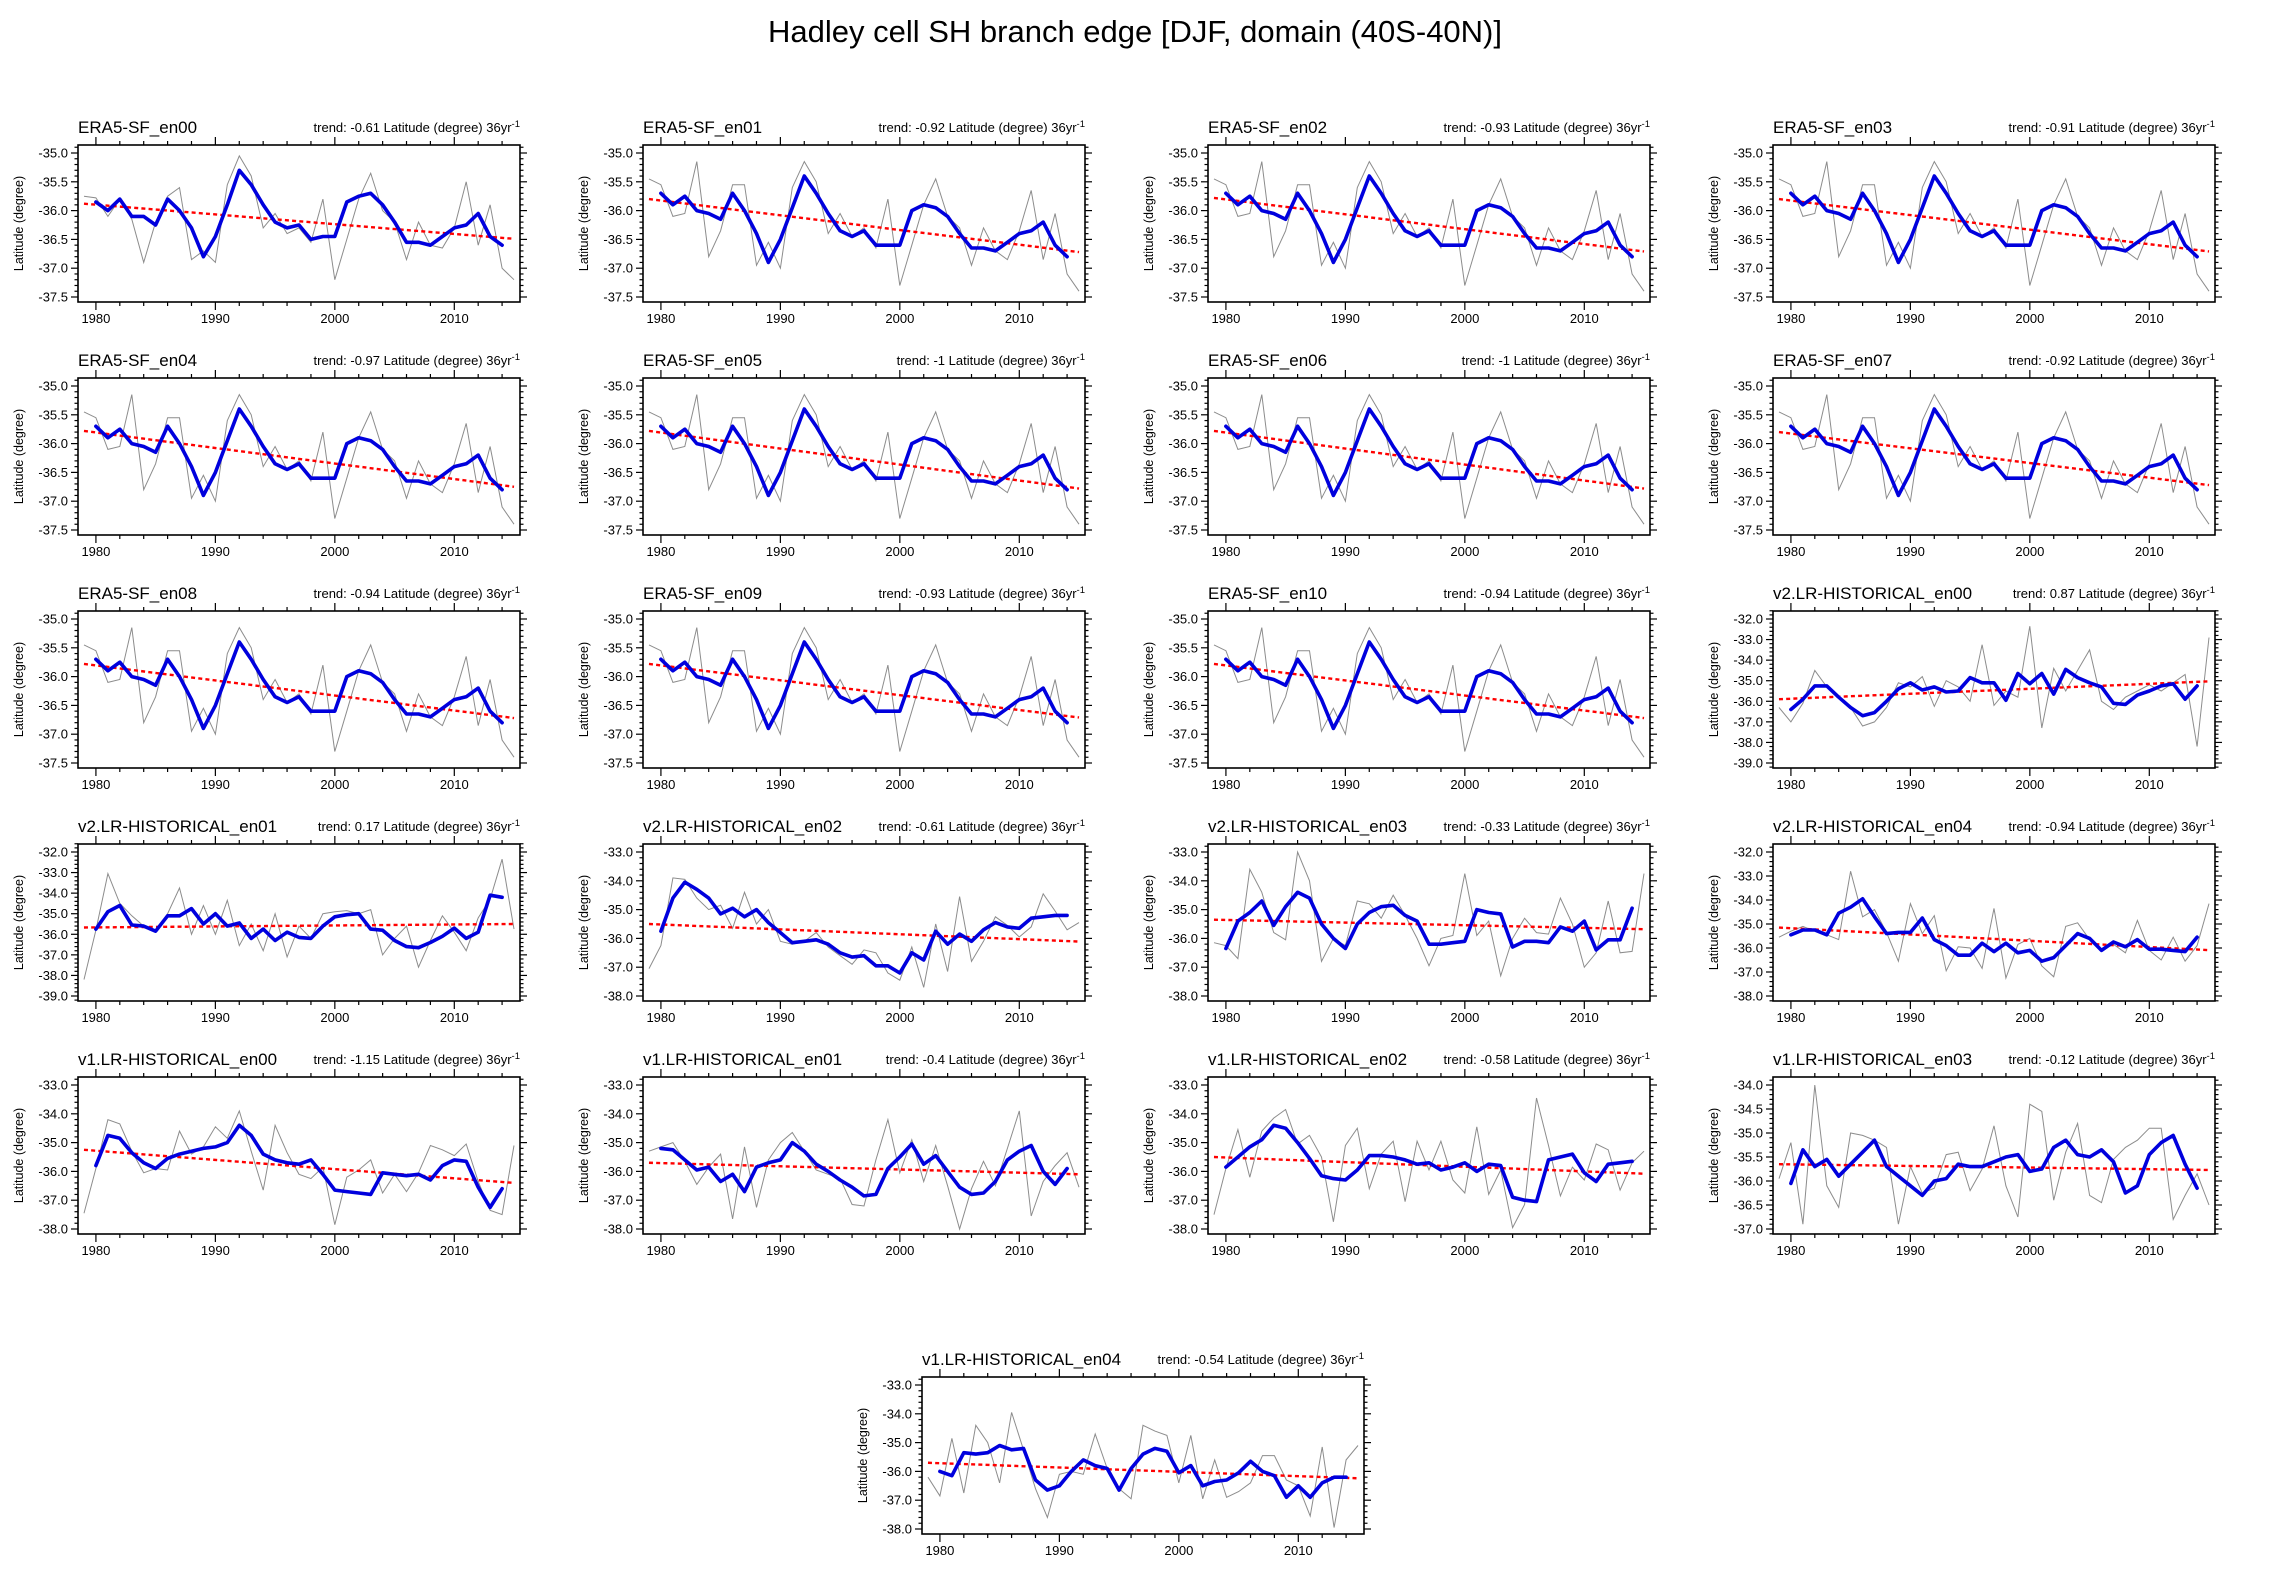 This screenshot has height=1594, width=2270. I want to click on trend-label: trend: -0.93 Latitude (degree) 36yr-1, so click(1547, 127).